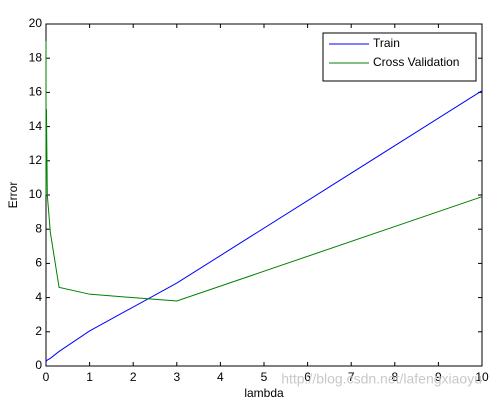 The height and width of the screenshot is (407, 504). Describe the element at coordinates (38, 228) in the screenshot. I see `y-tick-label: 8` at that location.